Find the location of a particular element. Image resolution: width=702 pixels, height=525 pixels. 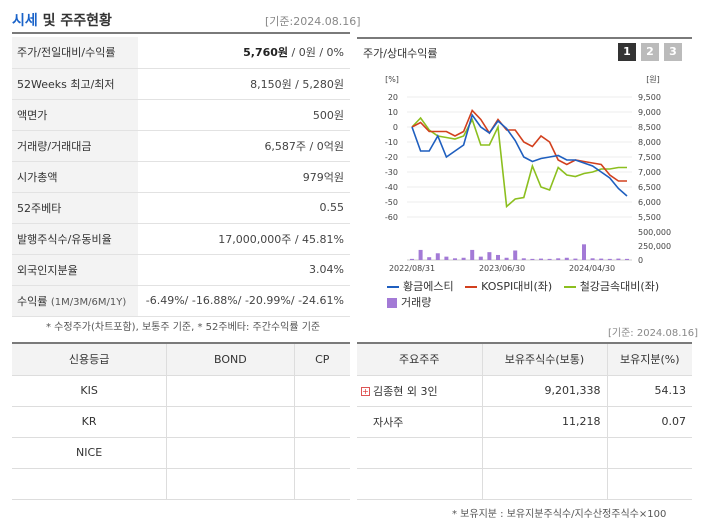

row-label: 52주베타 is located at coordinates (75, 208).